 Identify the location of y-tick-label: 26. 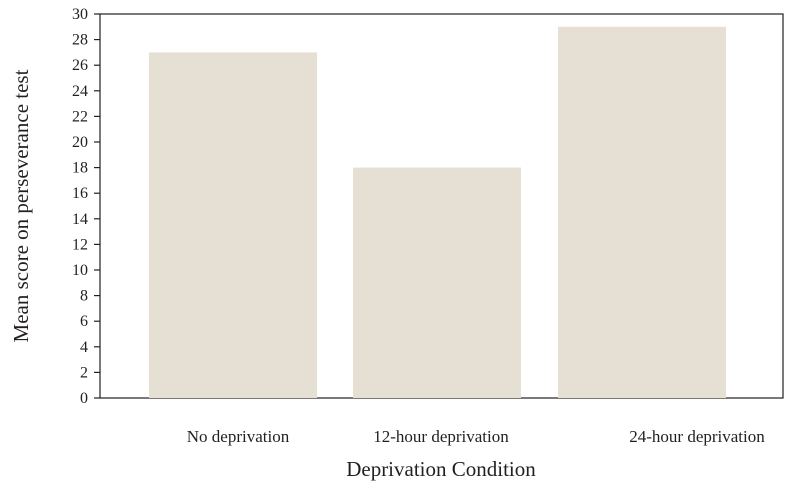
(80, 65).